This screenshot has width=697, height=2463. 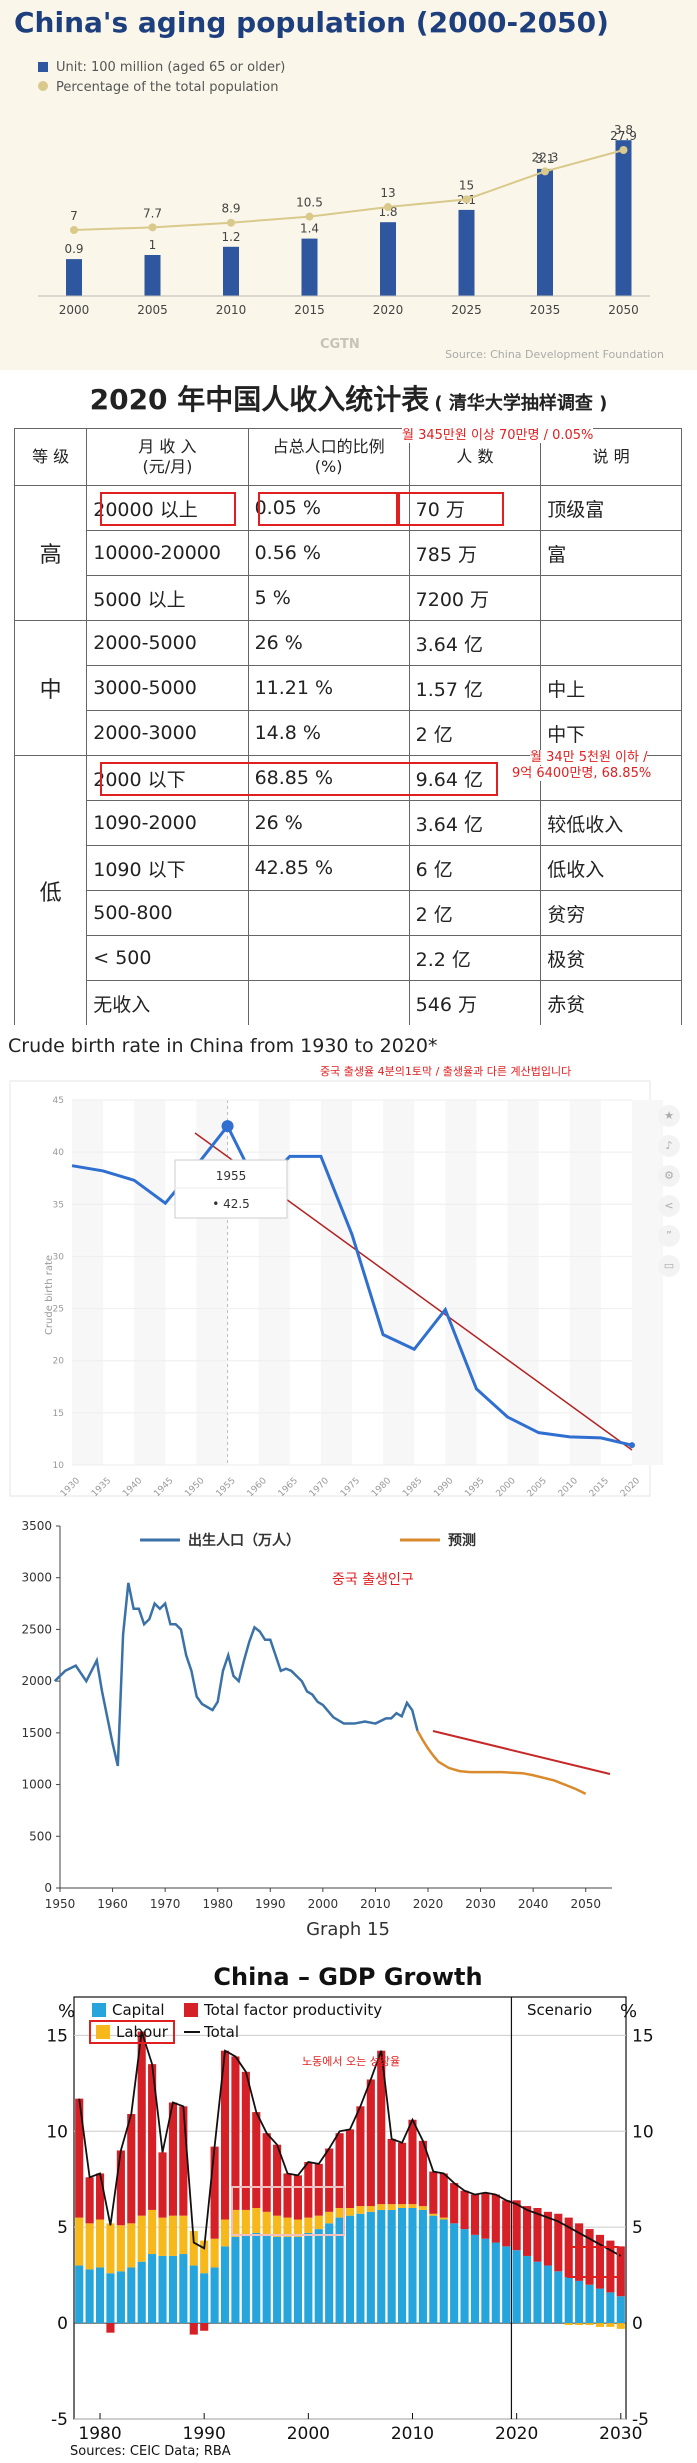 What do you see at coordinates (347, 688) in the screenshot?
I see `table-row: 中 2000-5000 26 % 3.64 亿` at bounding box center [347, 688].